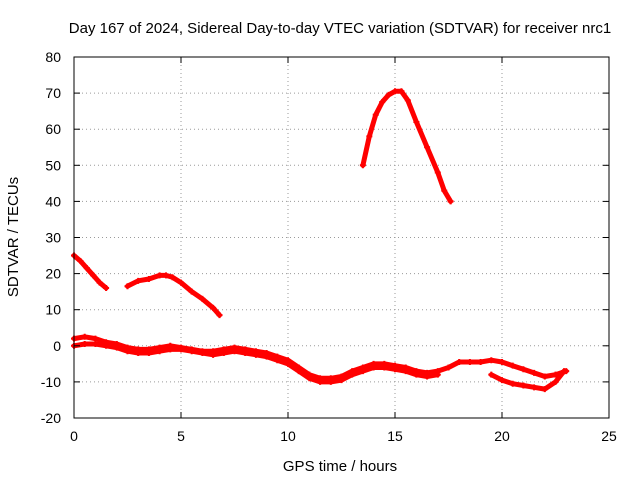  Describe the element at coordinates (51, 382) in the screenshot. I see `y-tick-label: -10` at that location.